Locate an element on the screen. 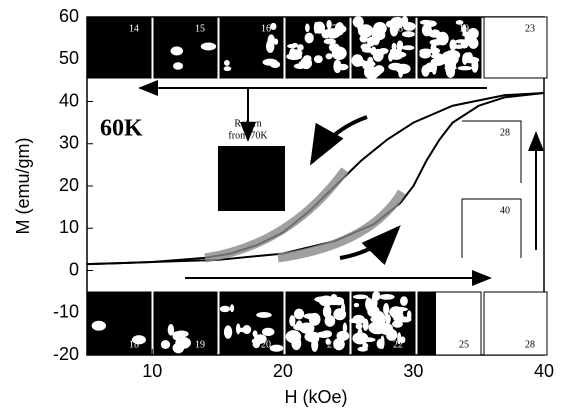 The height and width of the screenshot is (417, 566). frame-label: 25 is located at coordinates (464, 344).